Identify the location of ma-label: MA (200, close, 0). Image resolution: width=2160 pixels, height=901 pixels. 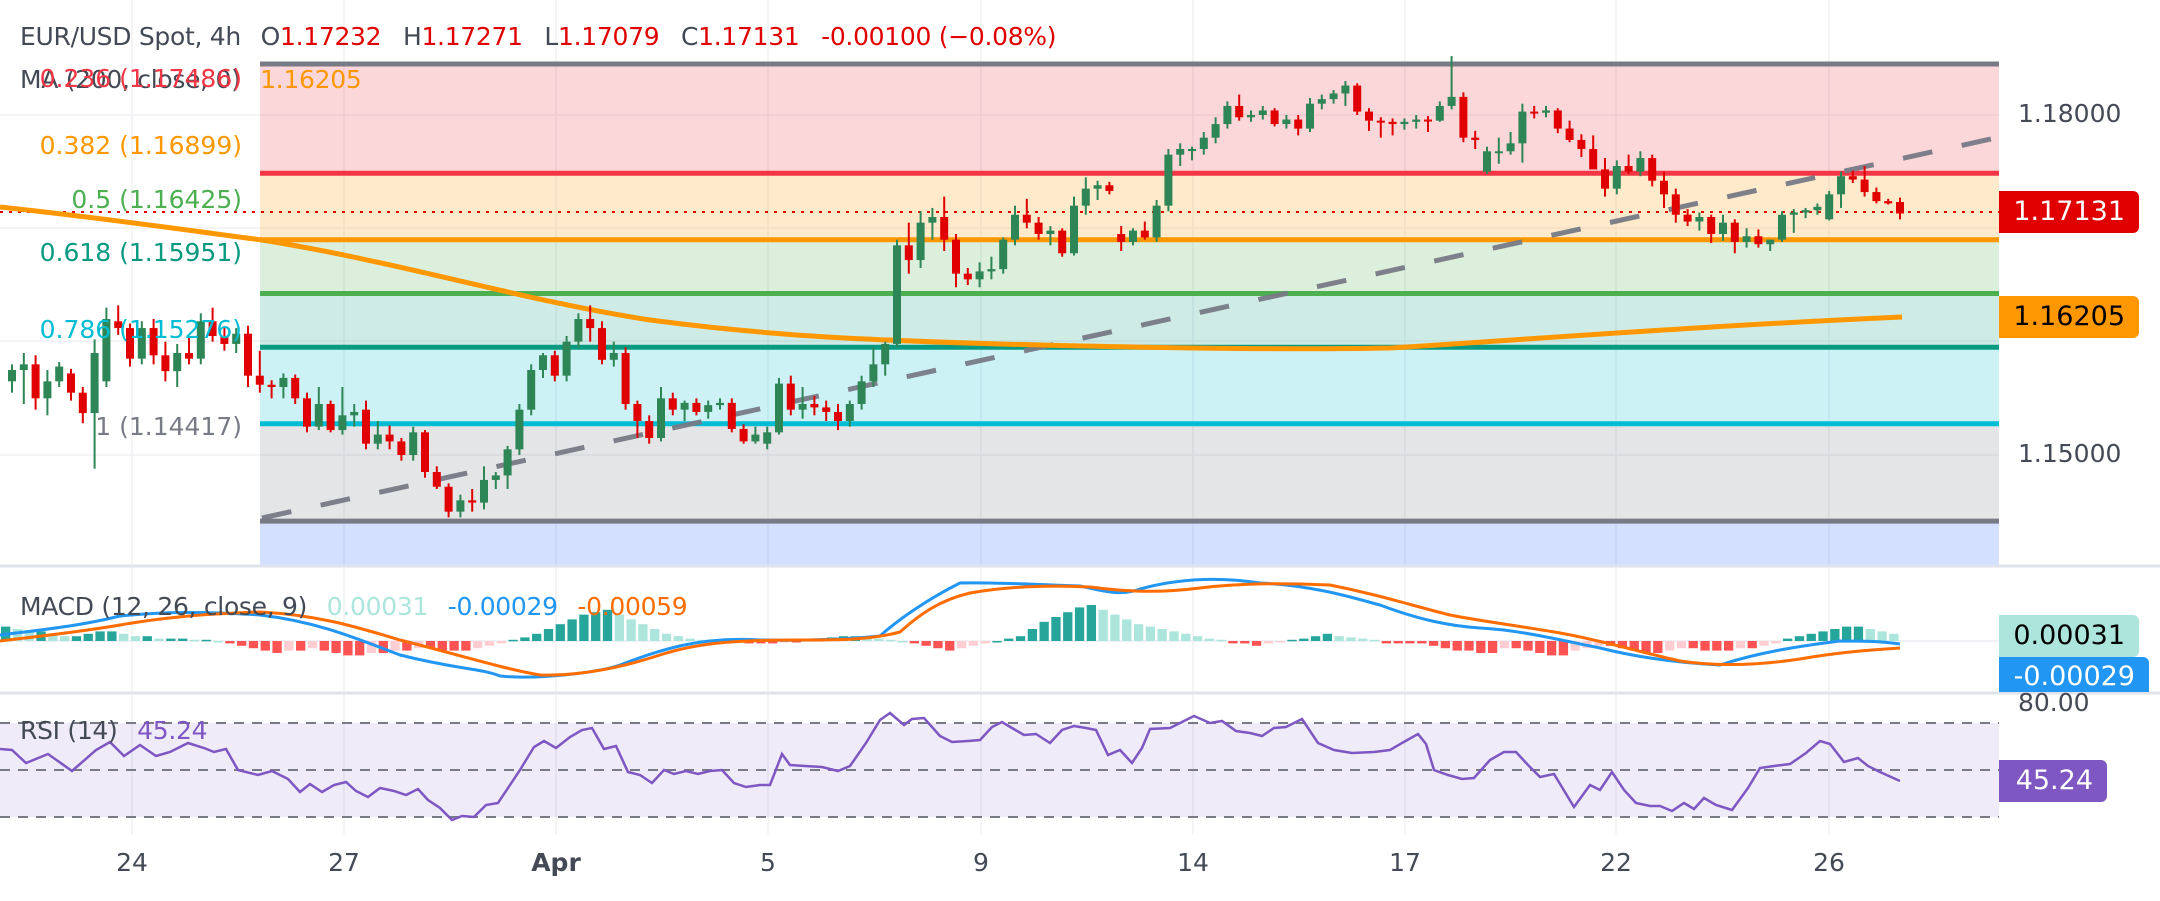
(130, 79).